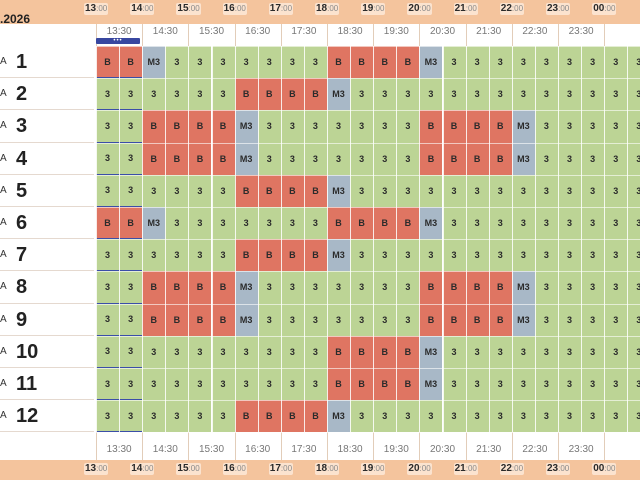 The image size is (640, 480). I want to click on row-label: A 11, so click(47, 384).